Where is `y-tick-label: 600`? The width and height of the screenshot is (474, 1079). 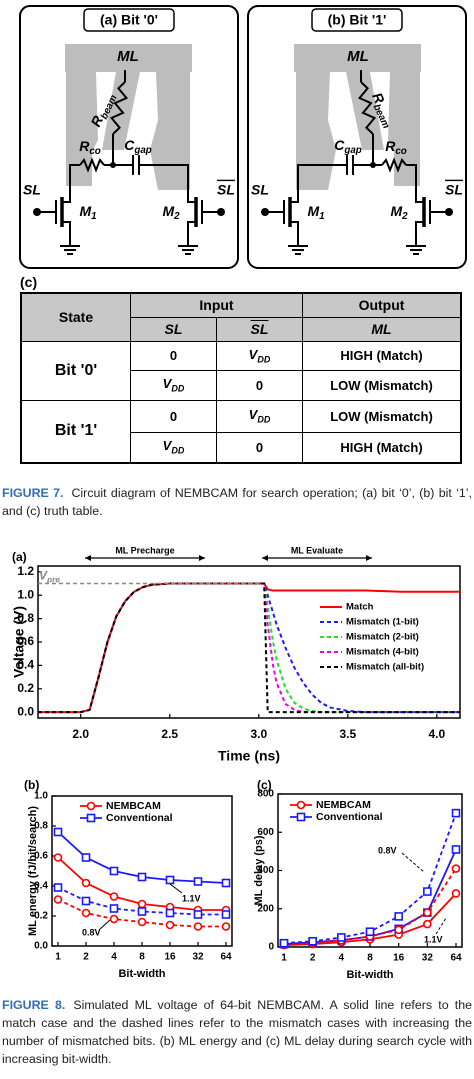
y-tick-label: 600 is located at coordinates (265, 832).